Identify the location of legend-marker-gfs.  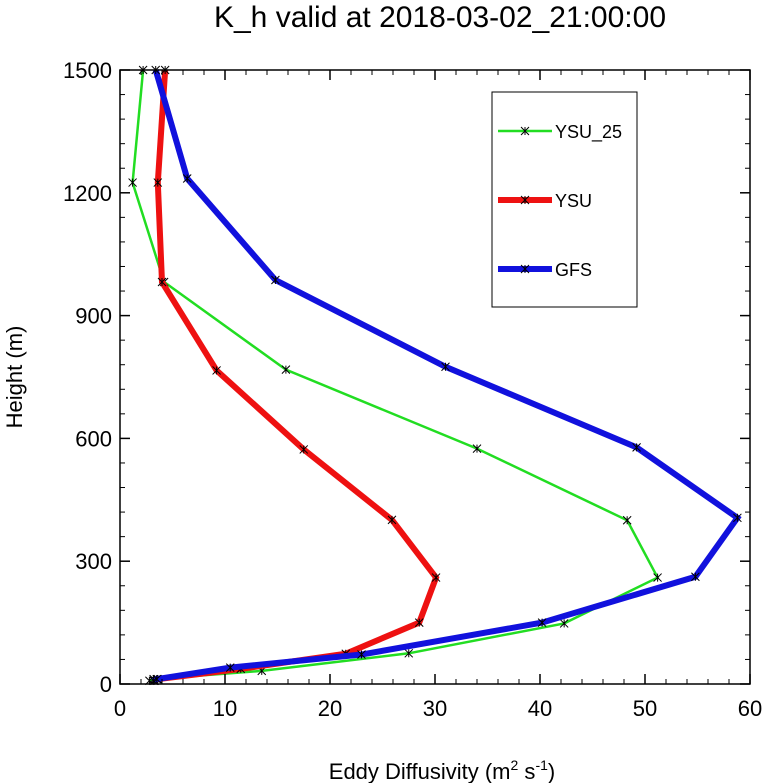
(525, 269).